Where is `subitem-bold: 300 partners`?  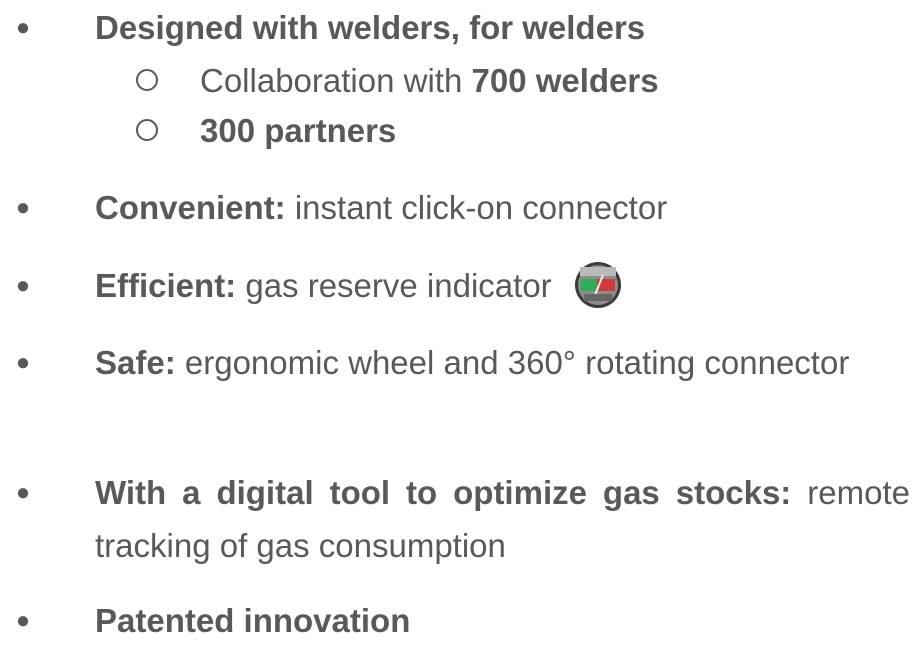 subitem-bold: 300 partners is located at coordinates (298, 130).